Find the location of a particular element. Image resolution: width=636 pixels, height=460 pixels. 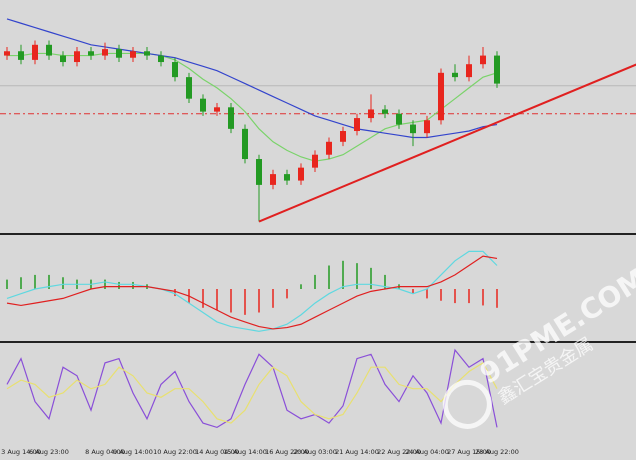

x-tick-label: 28 Aug 22:00 is located at coordinates (497, 452).